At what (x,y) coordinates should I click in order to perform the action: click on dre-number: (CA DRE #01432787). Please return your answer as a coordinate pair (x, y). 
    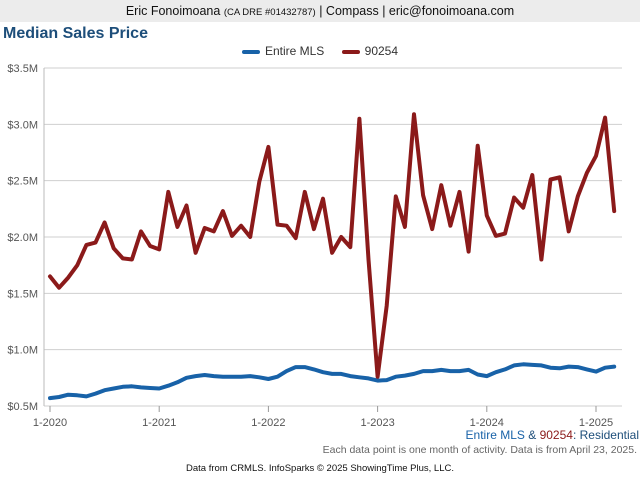
    Looking at the image, I should click on (269, 12).